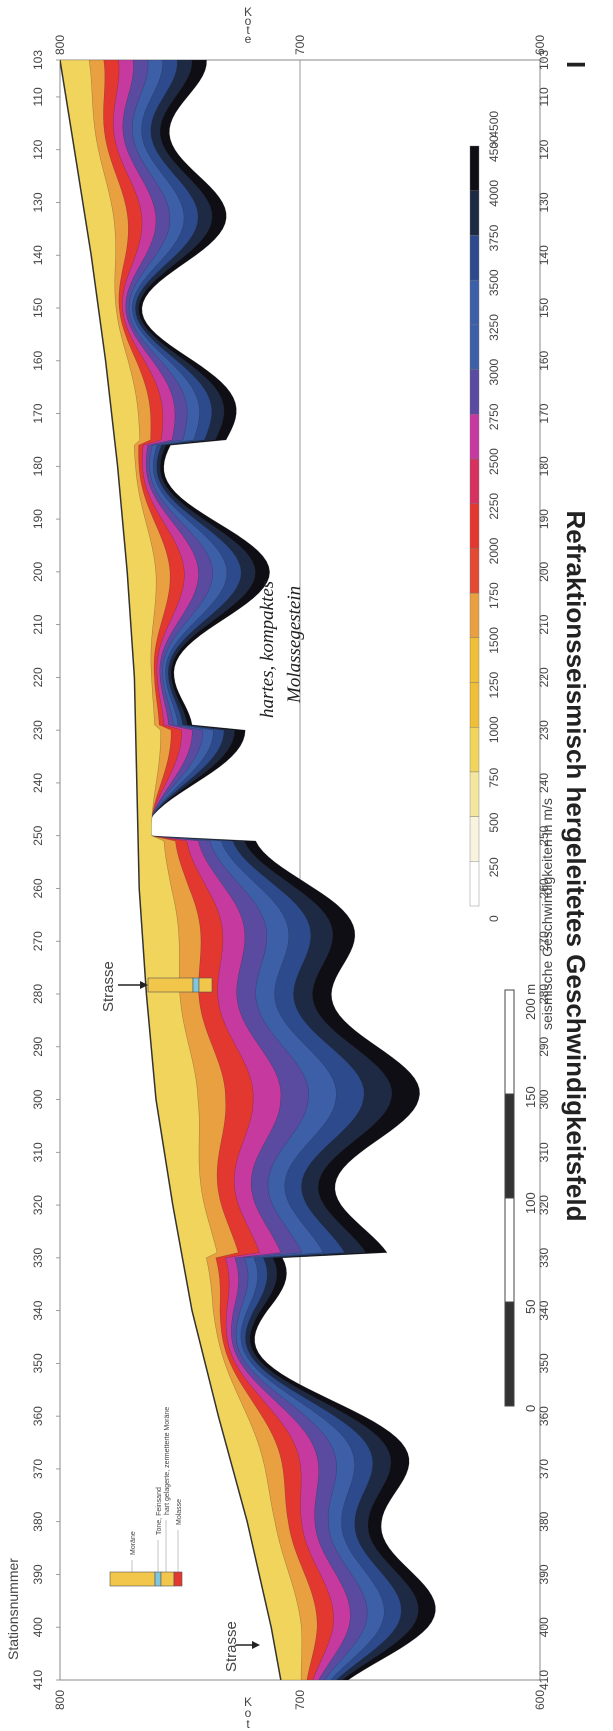 The image size is (613, 1731). What do you see at coordinates (241, 1646) in the screenshot?
I see `annotation-strasse-1: Strasse` at bounding box center [241, 1646].